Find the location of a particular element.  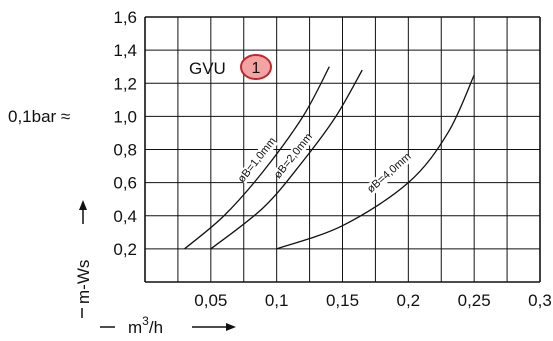

y-tick-labels: 0,2 0,4 0,6 0,8 1,0 1,2 1,4 1,6 is located at coordinates (125, 133).